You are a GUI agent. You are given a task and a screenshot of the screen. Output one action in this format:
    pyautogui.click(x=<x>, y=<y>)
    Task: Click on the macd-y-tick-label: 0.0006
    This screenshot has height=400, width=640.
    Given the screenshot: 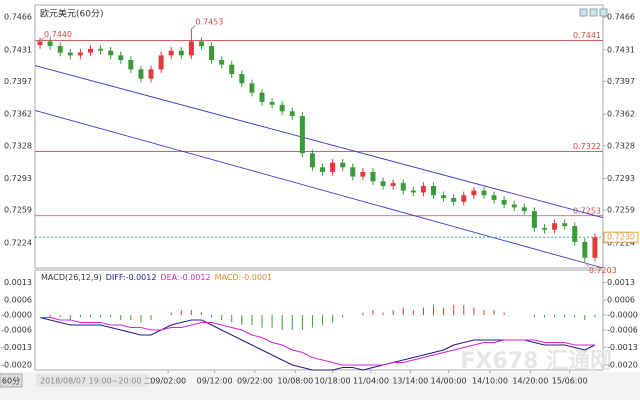 What is the action you would take?
    pyautogui.click(x=18, y=300)
    